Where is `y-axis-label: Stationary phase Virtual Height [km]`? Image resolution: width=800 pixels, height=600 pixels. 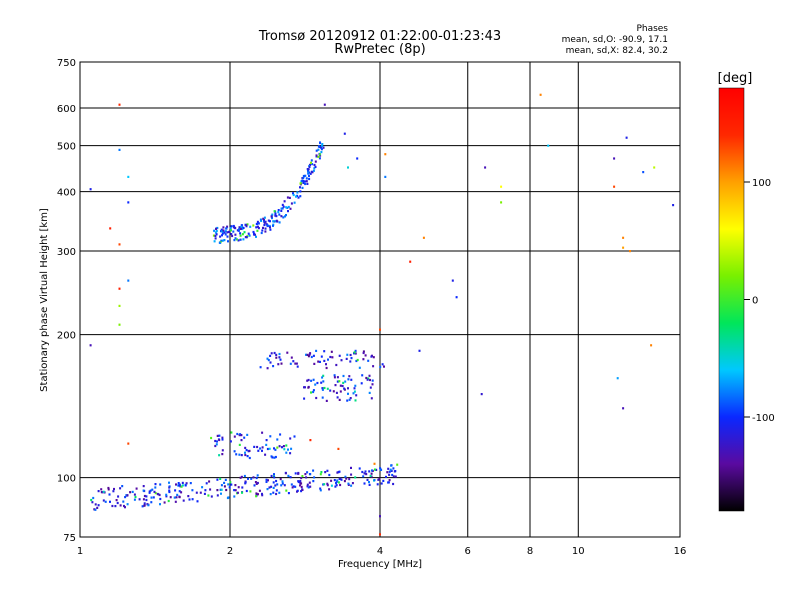 y-axis-label: Stationary phase Virtual Height [km] is located at coordinates (44, 300).